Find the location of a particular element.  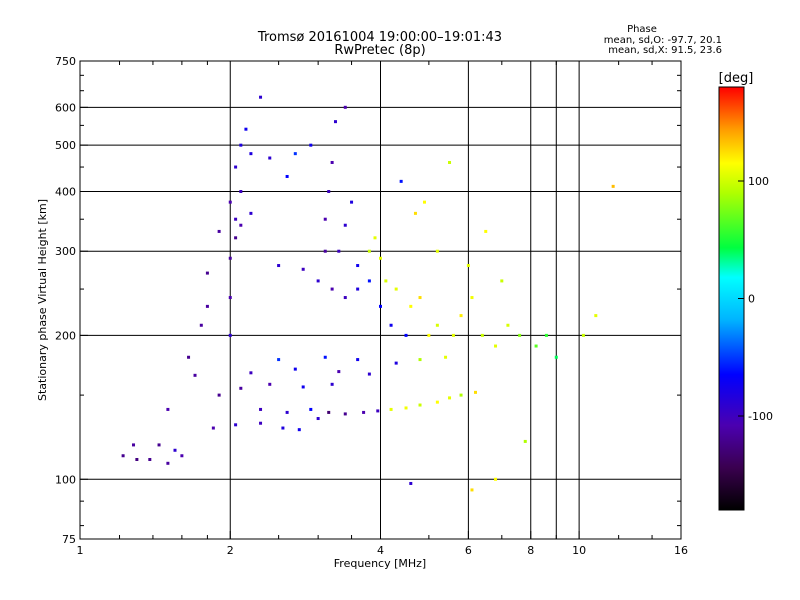

y-tick-label: 100 is located at coordinates (65, 479).